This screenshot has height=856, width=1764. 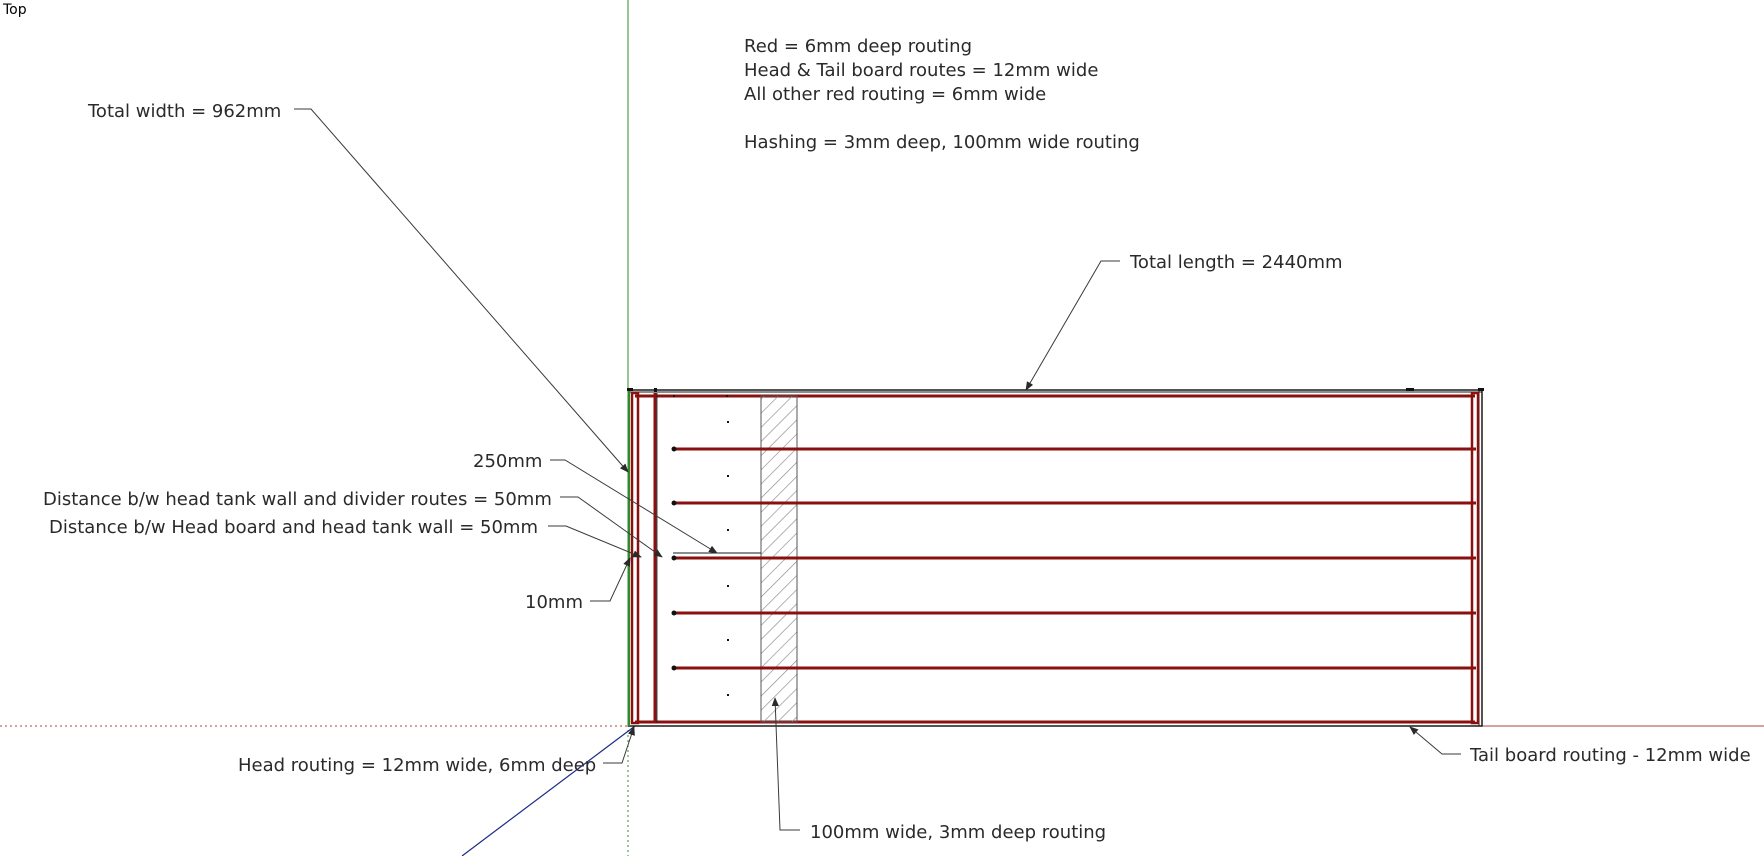 I want to click on tail-routing-leader, so click(x=1435, y=740).